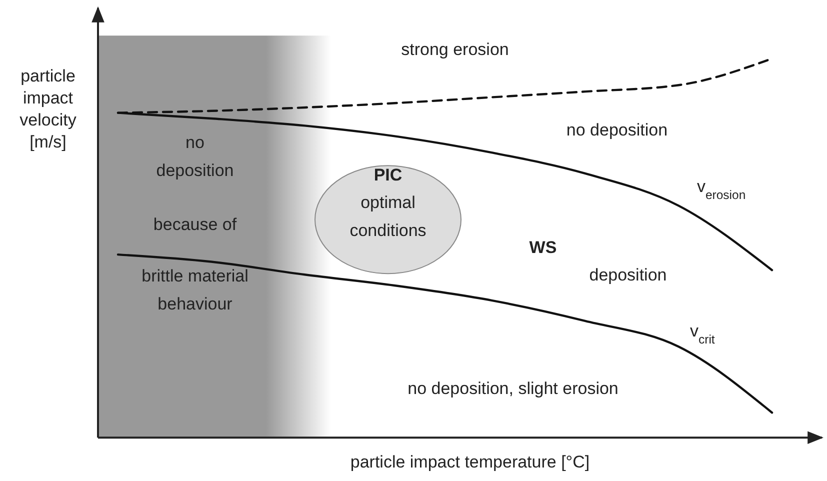 The height and width of the screenshot is (481, 827). I want to click on annotation: because of, so click(195, 225).